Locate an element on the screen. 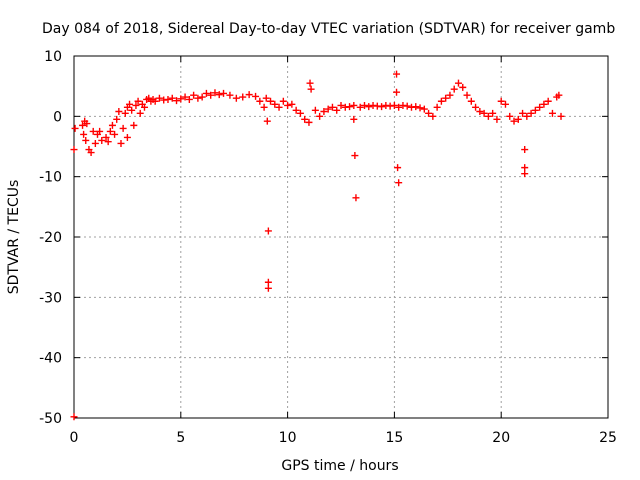 The height and width of the screenshot is (480, 640). x-axis-label: GPS time / hours is located at coordinates (339, 466).